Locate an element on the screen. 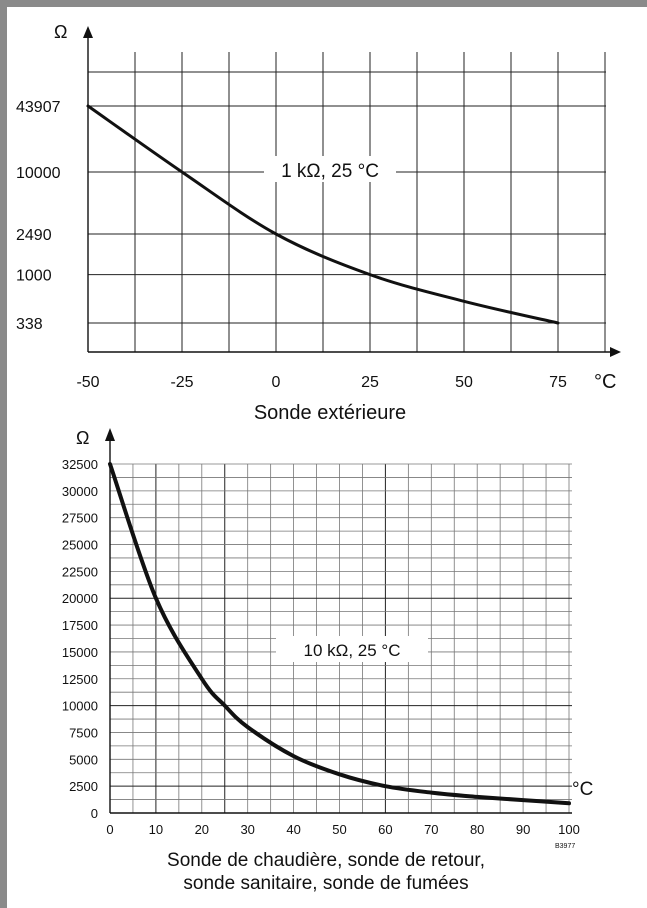 The height and width of the screenshot is (908, 647). c1-y-tick-label: 1000 is located at coordinates (34, 276).